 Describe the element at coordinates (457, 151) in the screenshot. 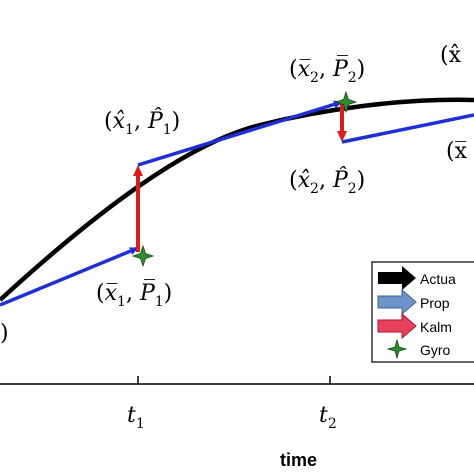

I see `label-x3-partial-bottom: (x̅` at that location.